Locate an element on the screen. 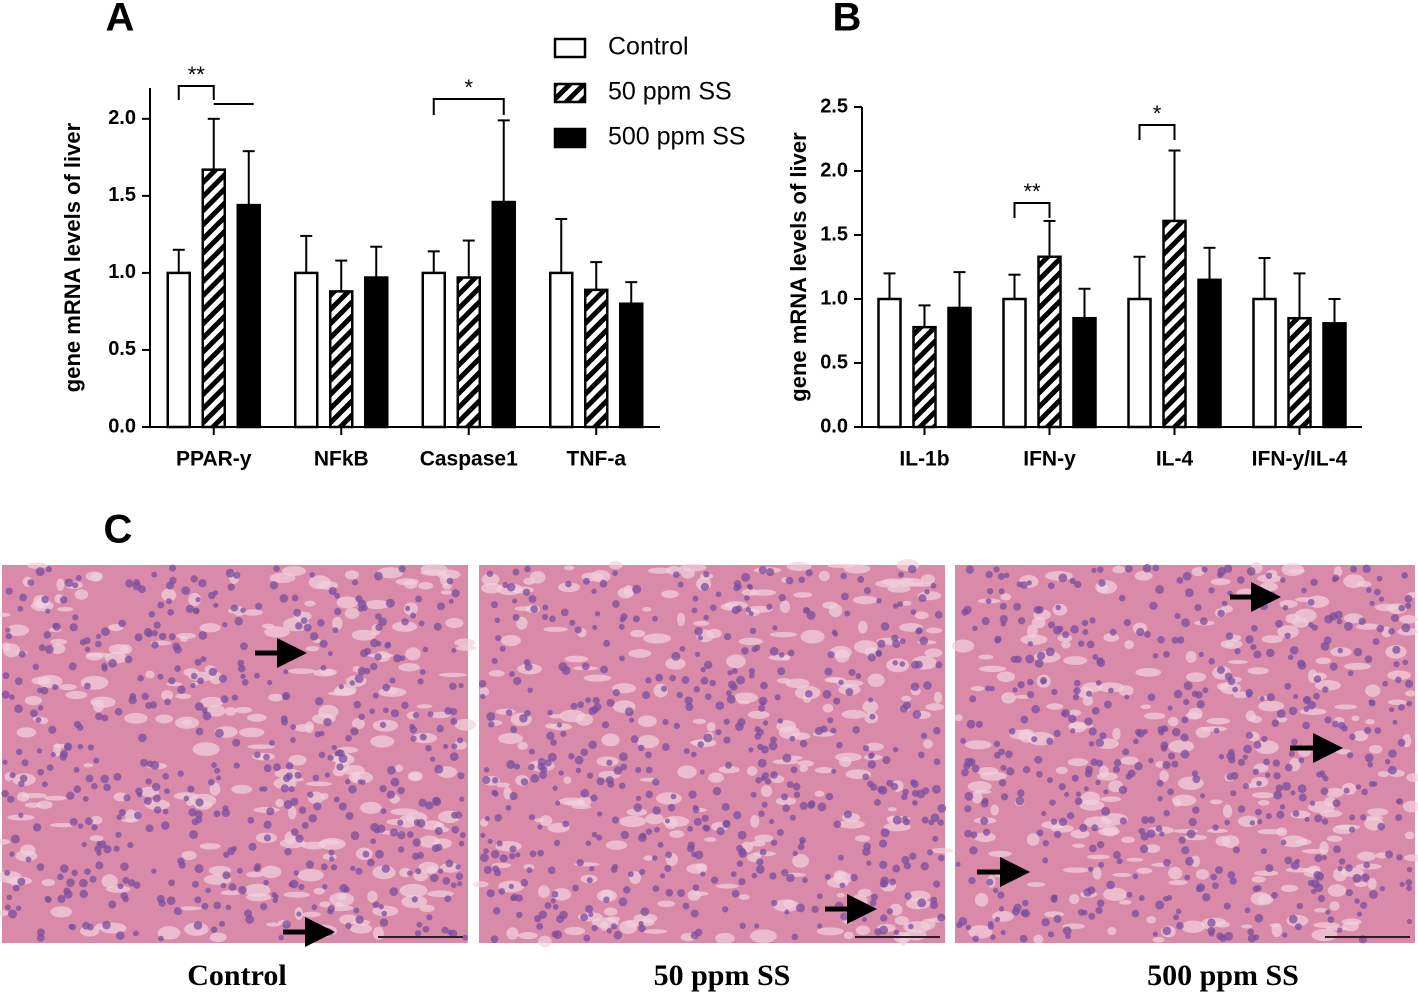 Image resolution: width=1418 pixels, height=1000 pixels. y-axis-title: gene mRNA levels of liver is located at coordinates (72, 257).